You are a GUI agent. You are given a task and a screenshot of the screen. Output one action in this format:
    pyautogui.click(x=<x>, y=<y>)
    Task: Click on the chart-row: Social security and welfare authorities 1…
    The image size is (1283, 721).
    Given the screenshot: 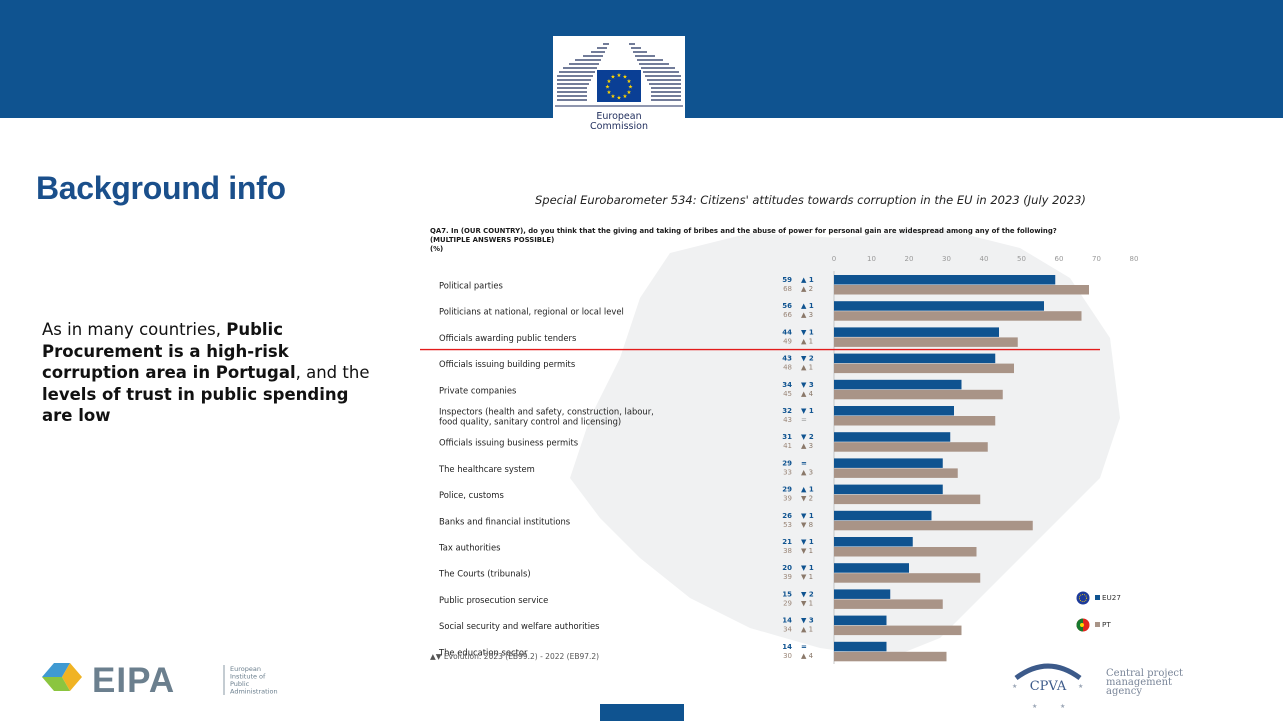 What is the action you would take?
    pyautogui.click(x=700, y=625)
    